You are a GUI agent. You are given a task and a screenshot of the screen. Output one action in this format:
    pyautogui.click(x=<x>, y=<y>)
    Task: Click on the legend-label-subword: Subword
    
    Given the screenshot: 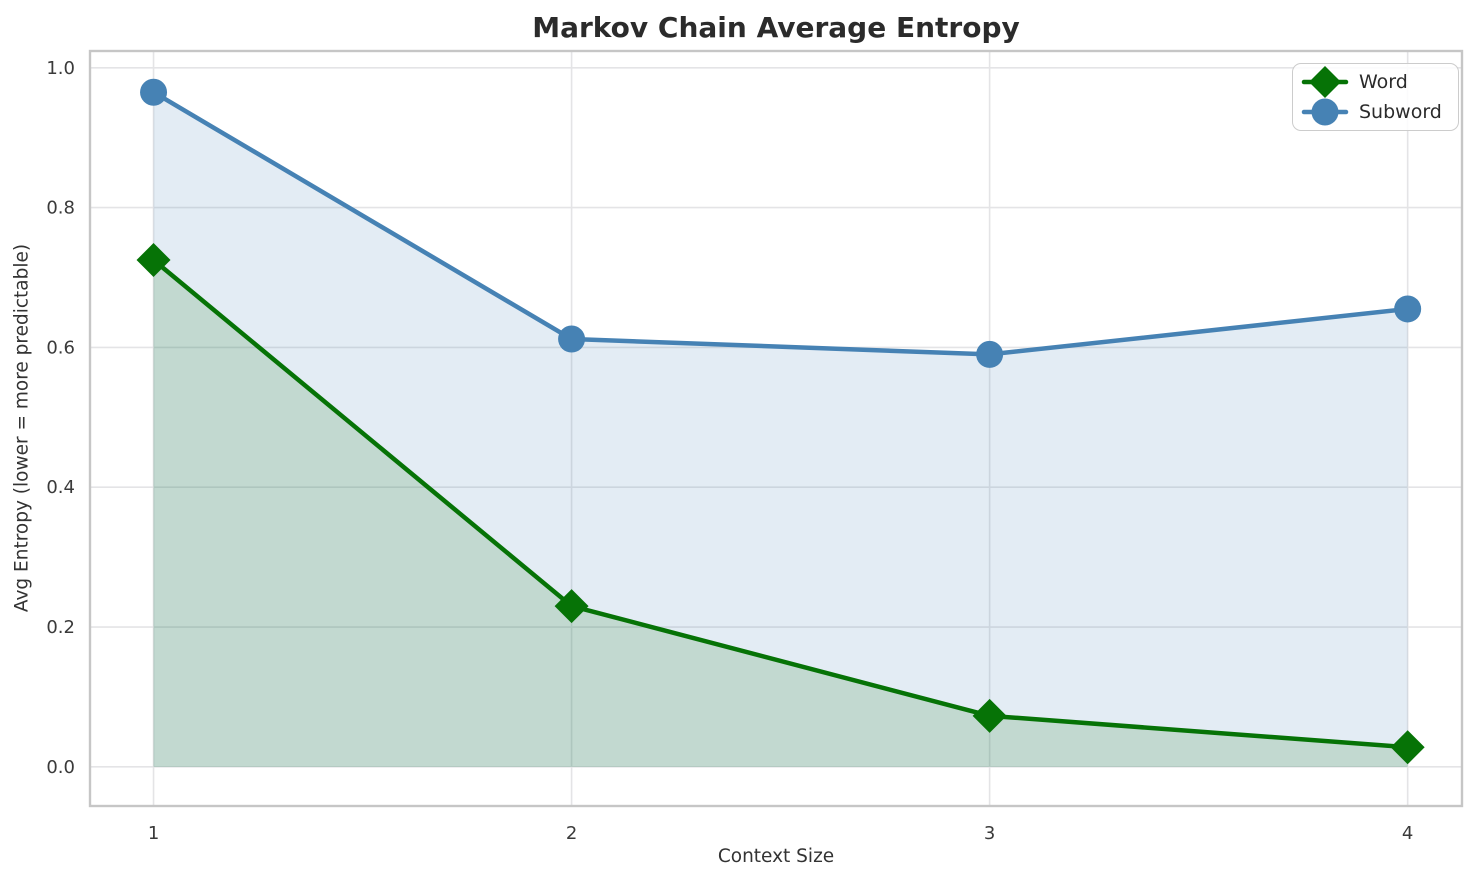 What is the action you would take?
    pyautogui.click(x=1400, y=112)
    